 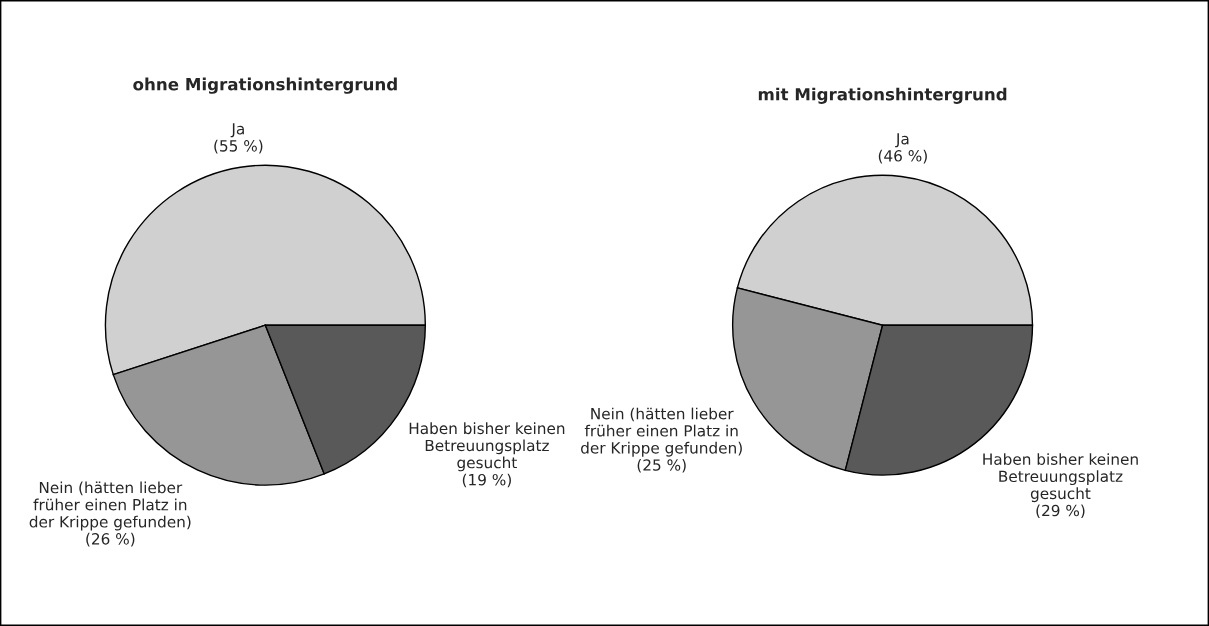 What do you see at coordinates (110, 539) in the screenshot?
I see `data-label: (26 %)` at bounding box center [110, 539].